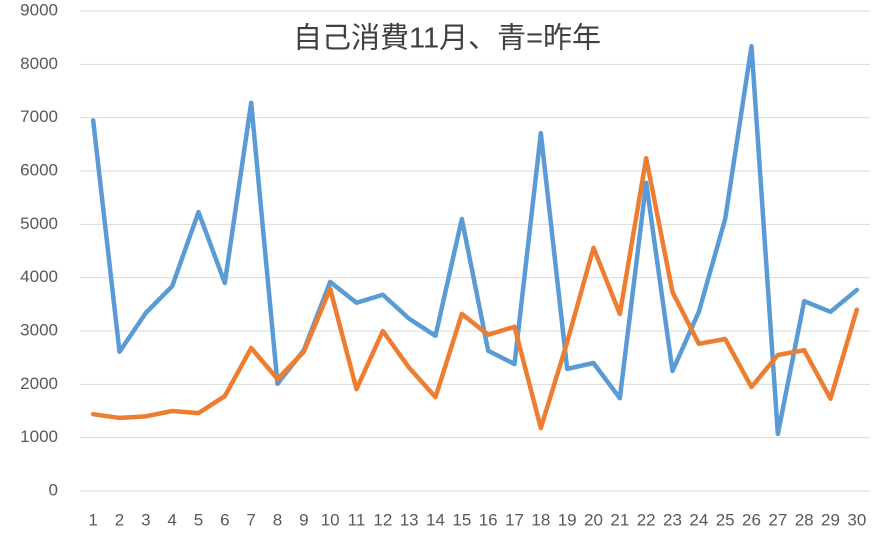  What do you see at coordinates (382, 519) in the screenshot?
I see `x-tick-label: 12` at bounding box center [382, 519].